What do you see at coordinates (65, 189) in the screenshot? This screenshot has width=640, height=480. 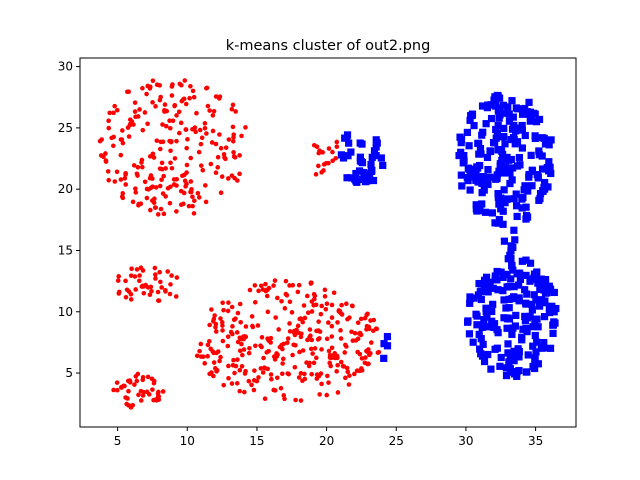 I see `y-tick-label: 20` at bounding box center [65, 189].